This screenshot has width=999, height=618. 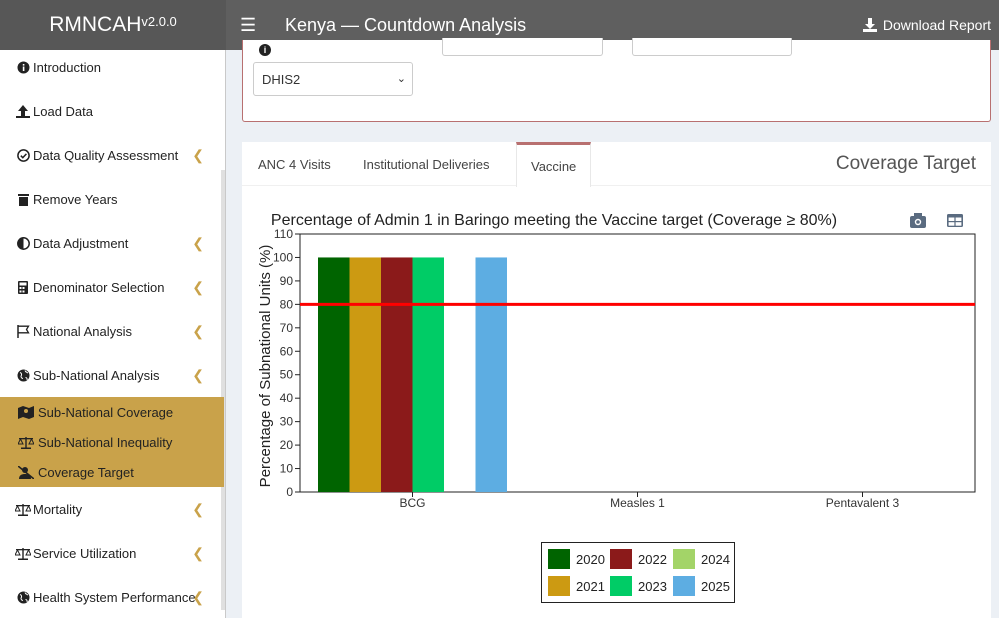 I want to click on tab-label: Institutional Deliveries, so click(x=426, y=164).